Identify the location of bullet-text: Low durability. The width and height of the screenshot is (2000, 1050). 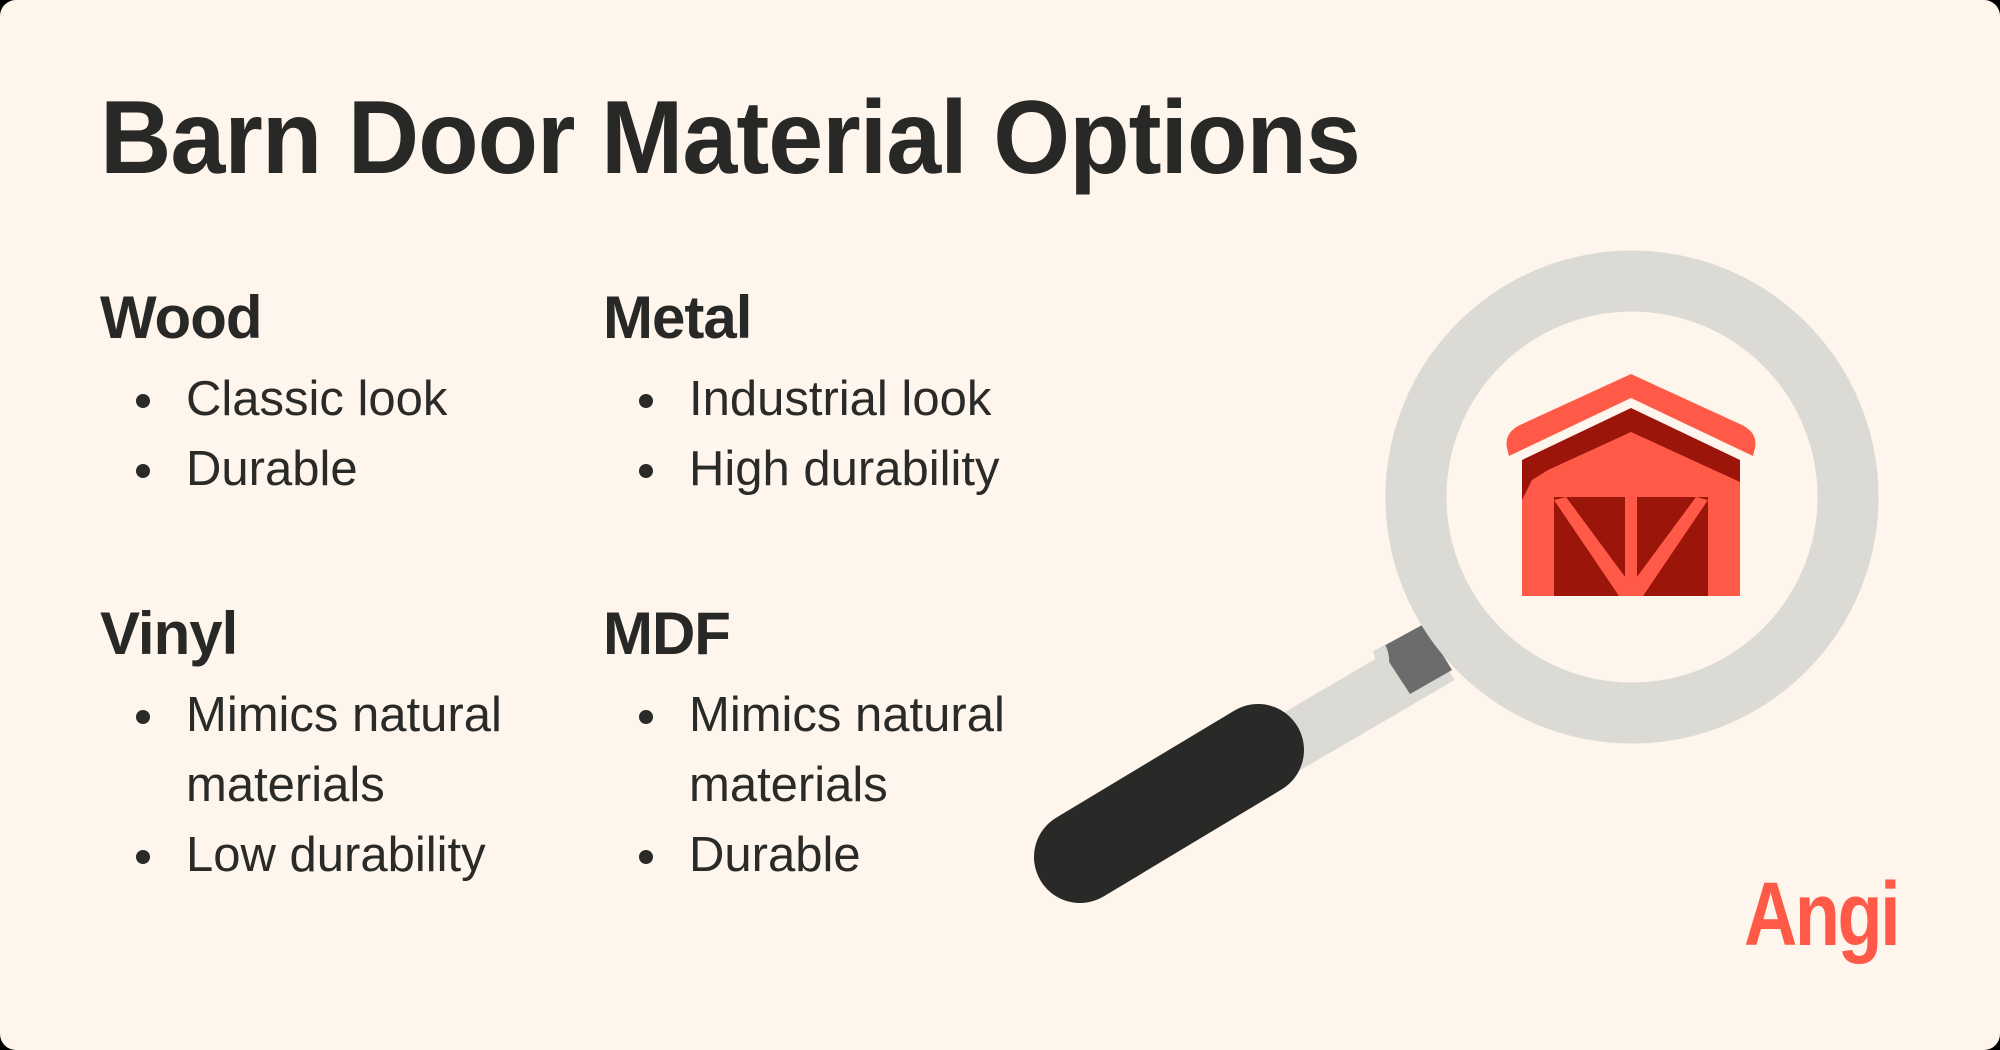
(336, 855).